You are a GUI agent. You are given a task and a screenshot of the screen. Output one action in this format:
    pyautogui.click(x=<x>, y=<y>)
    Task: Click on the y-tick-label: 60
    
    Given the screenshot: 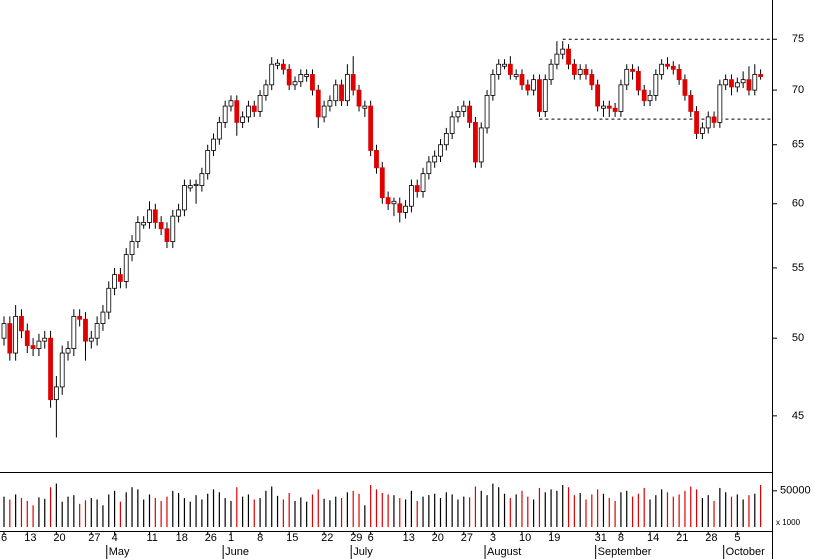 What is the action you would take?
    pyautogui.click(x=798, y=204)
    